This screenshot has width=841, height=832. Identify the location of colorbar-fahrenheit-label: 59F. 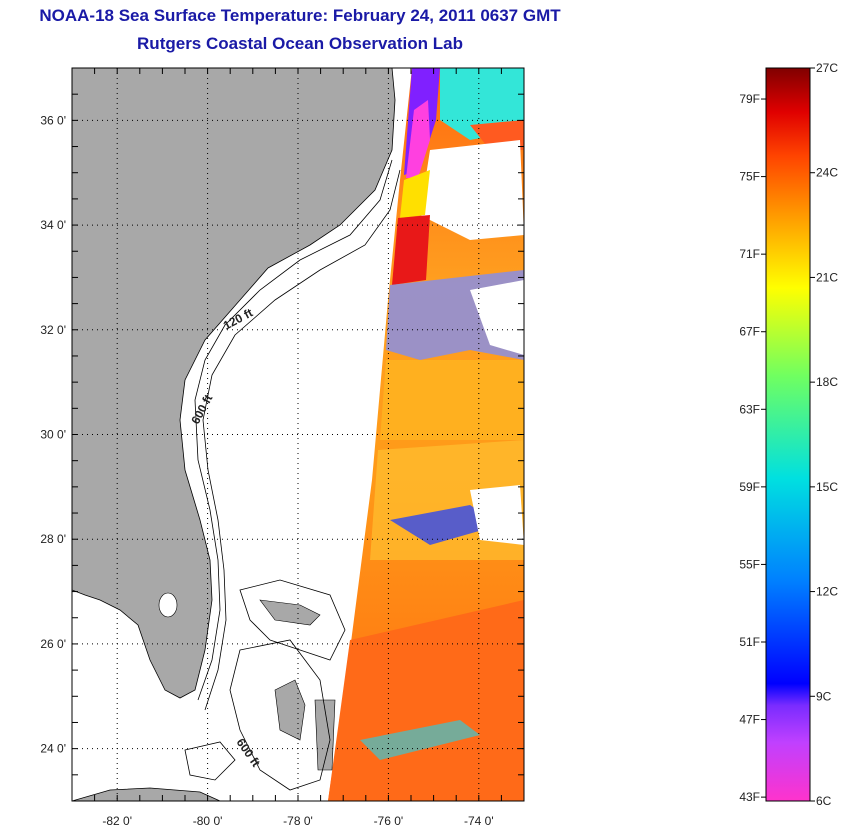
(749, 487).